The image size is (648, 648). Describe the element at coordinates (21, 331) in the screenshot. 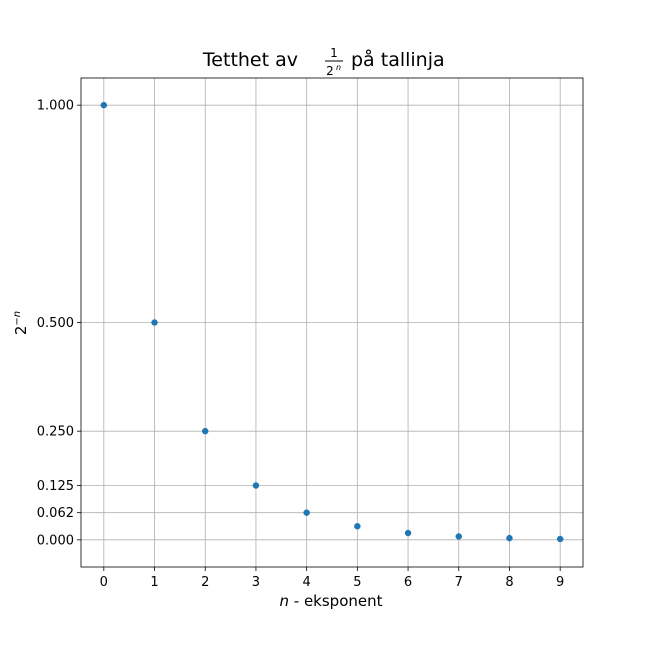

I see `y-axis-label-base: 2` at that location.